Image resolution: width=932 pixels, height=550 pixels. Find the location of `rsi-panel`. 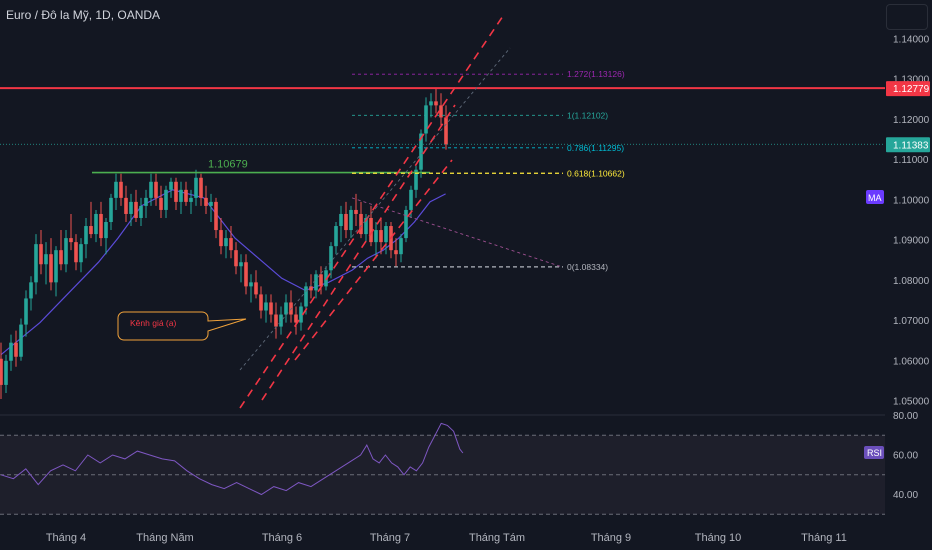

rsi-panel is located at coordinates (442, 474).